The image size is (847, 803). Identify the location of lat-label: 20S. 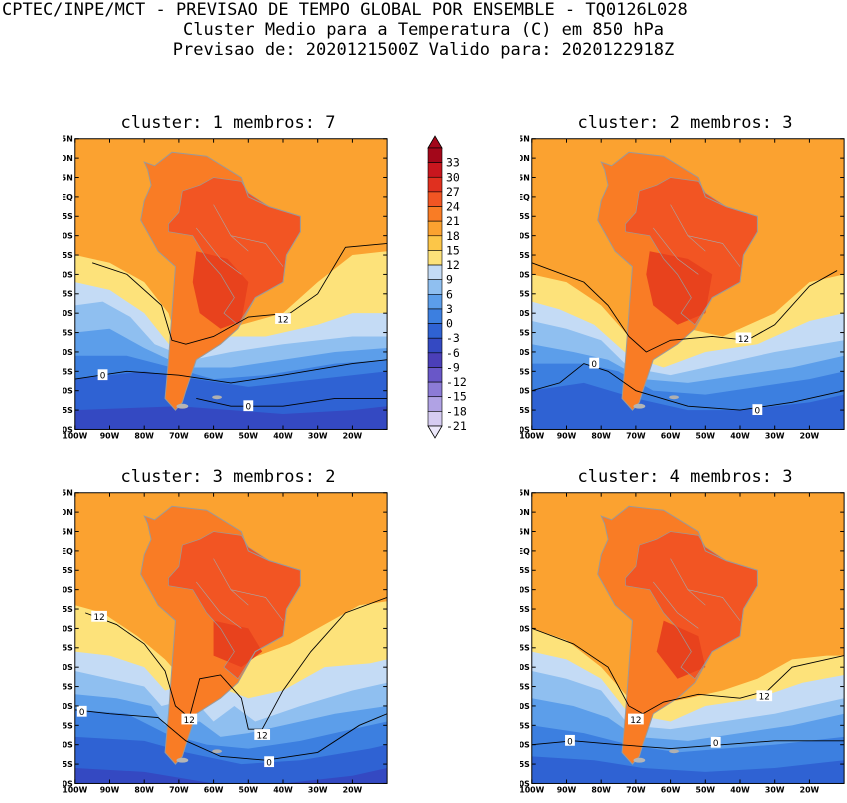
(68, 628).